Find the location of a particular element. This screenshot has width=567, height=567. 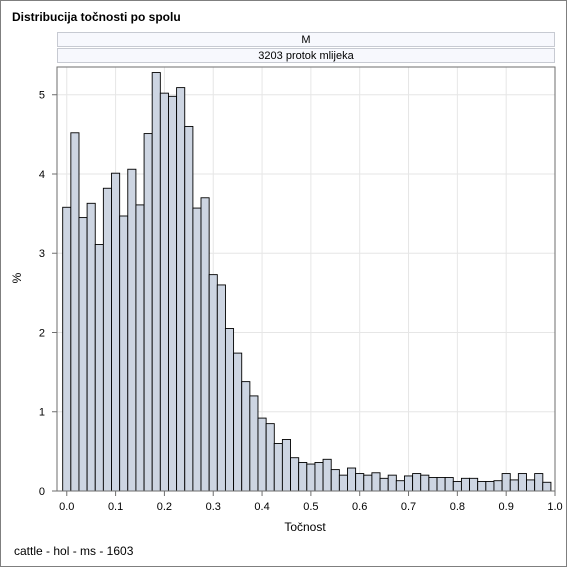

x-tick-label: 0.3 is located at coordinates (213, 507).